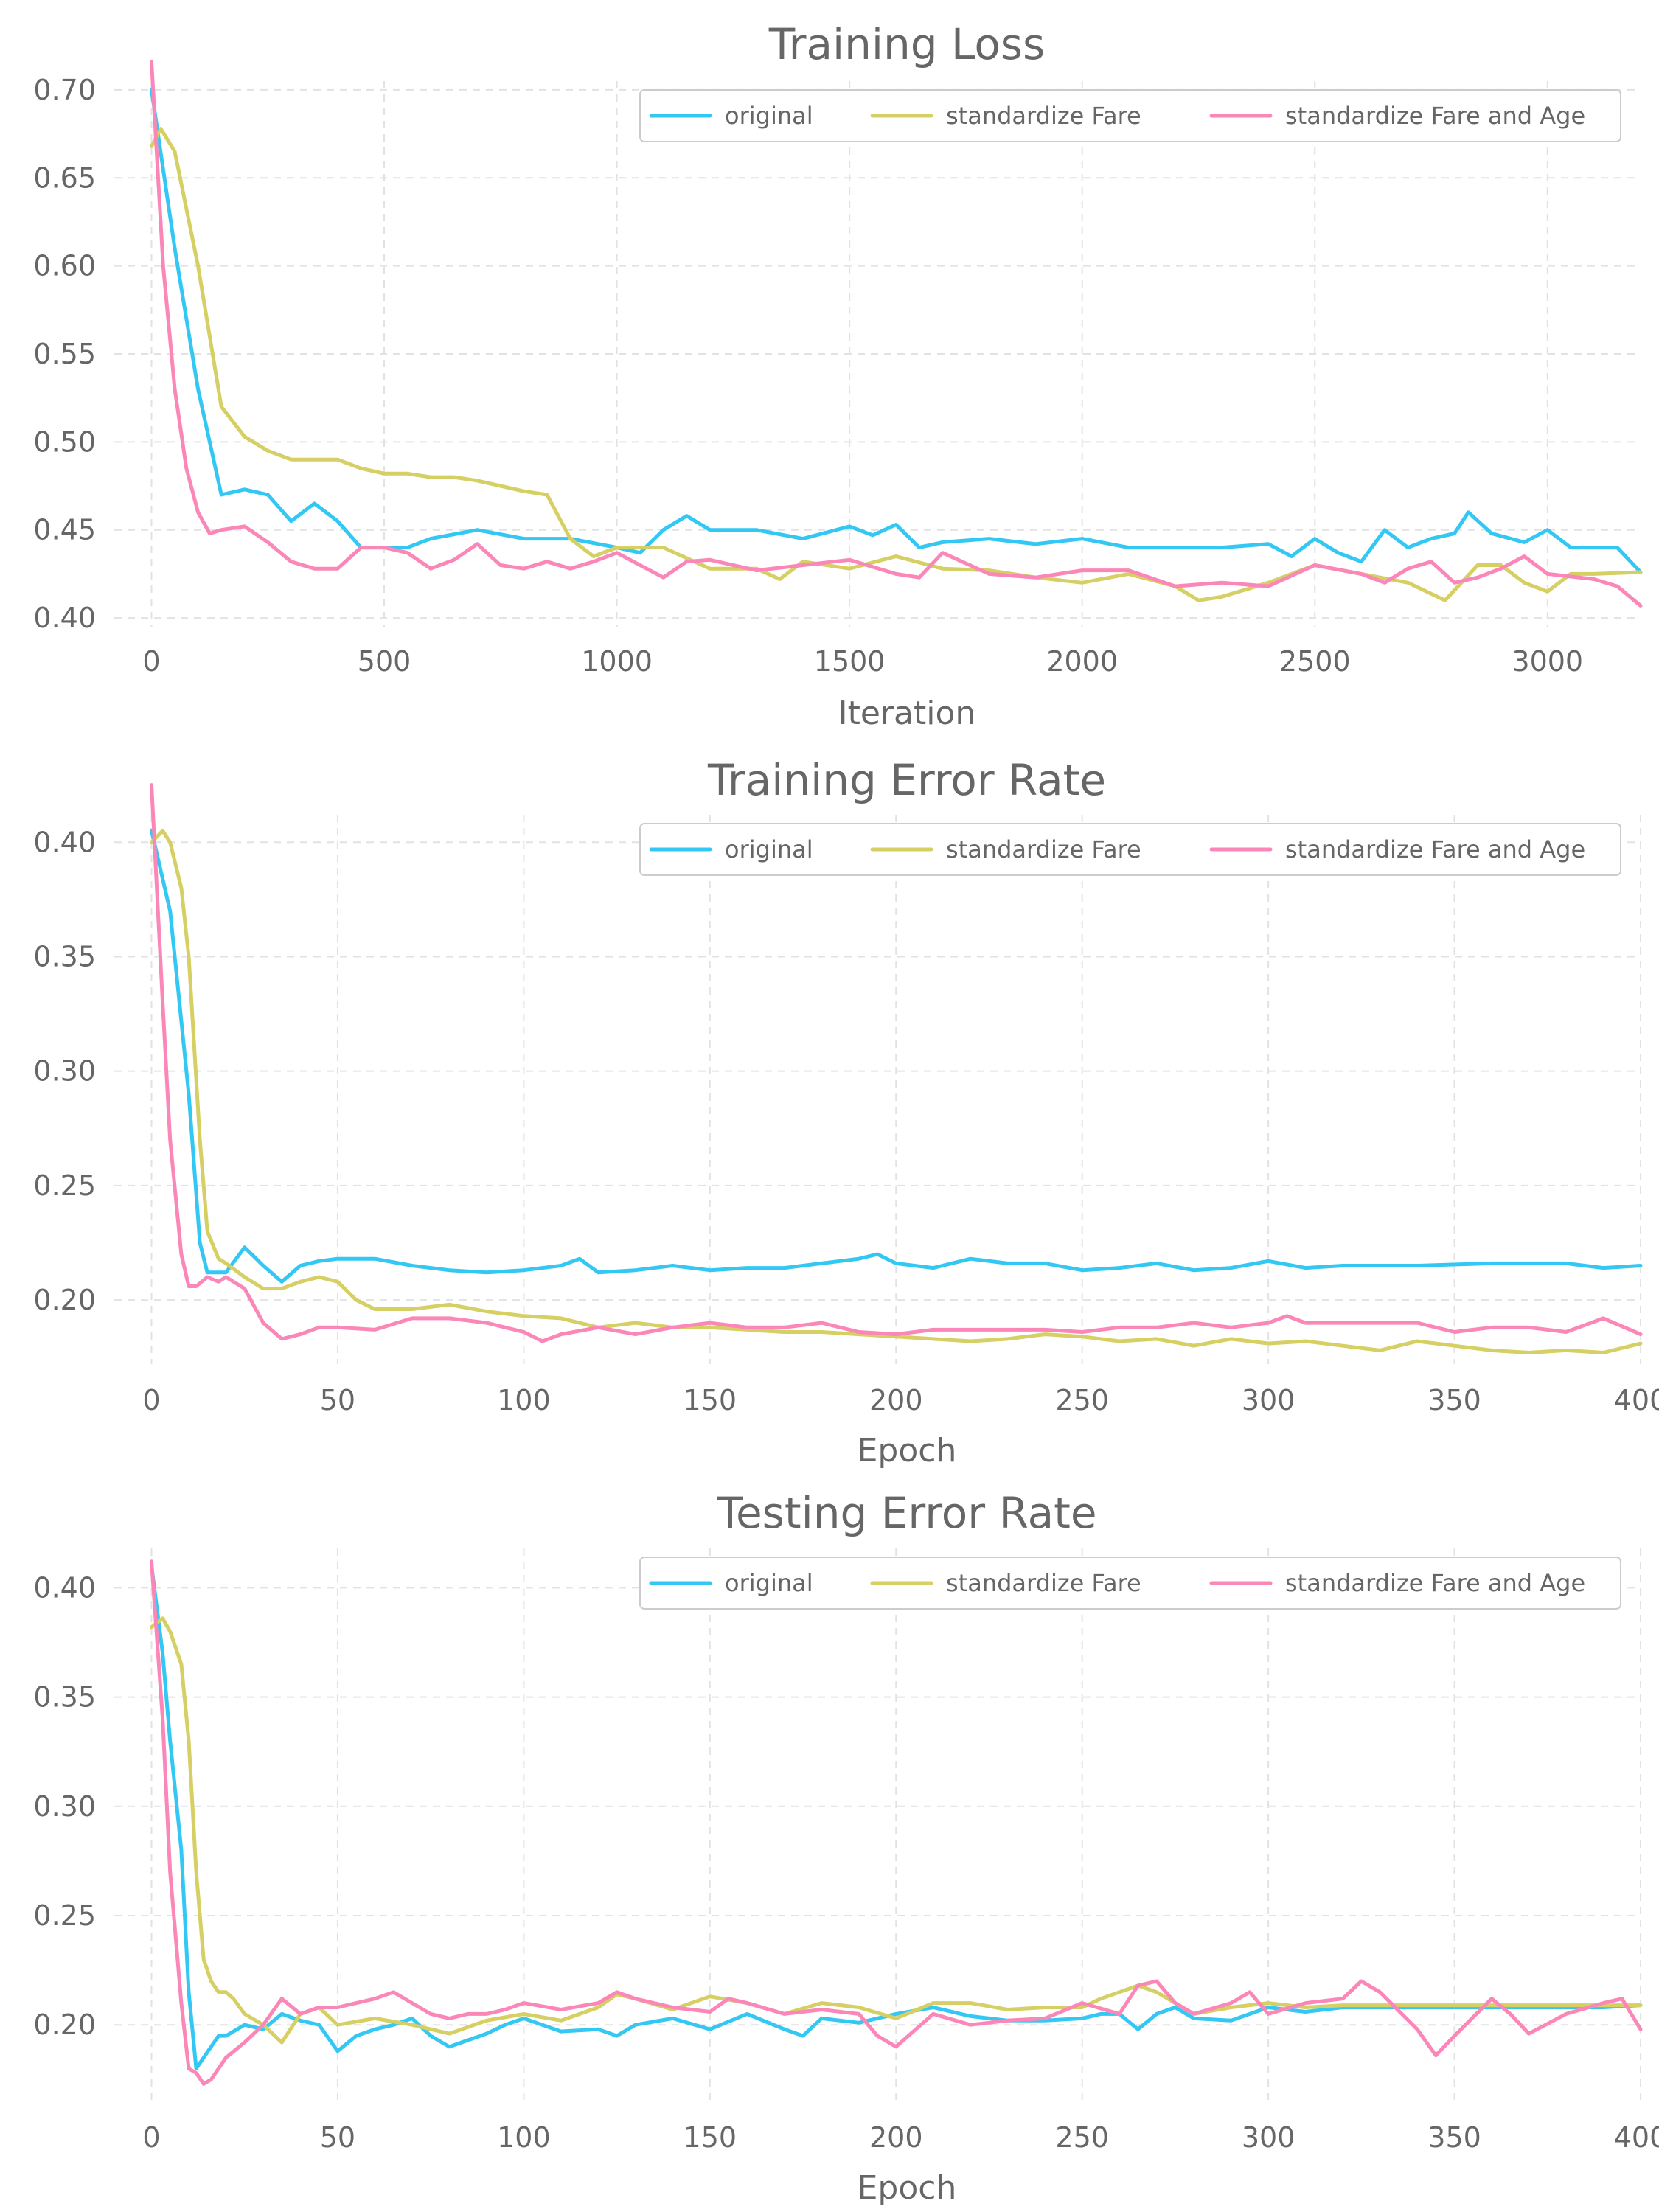 This screenshot has height=2212, width=1659. I want to click on y-tick-label: 0.65, so click(64, 177).